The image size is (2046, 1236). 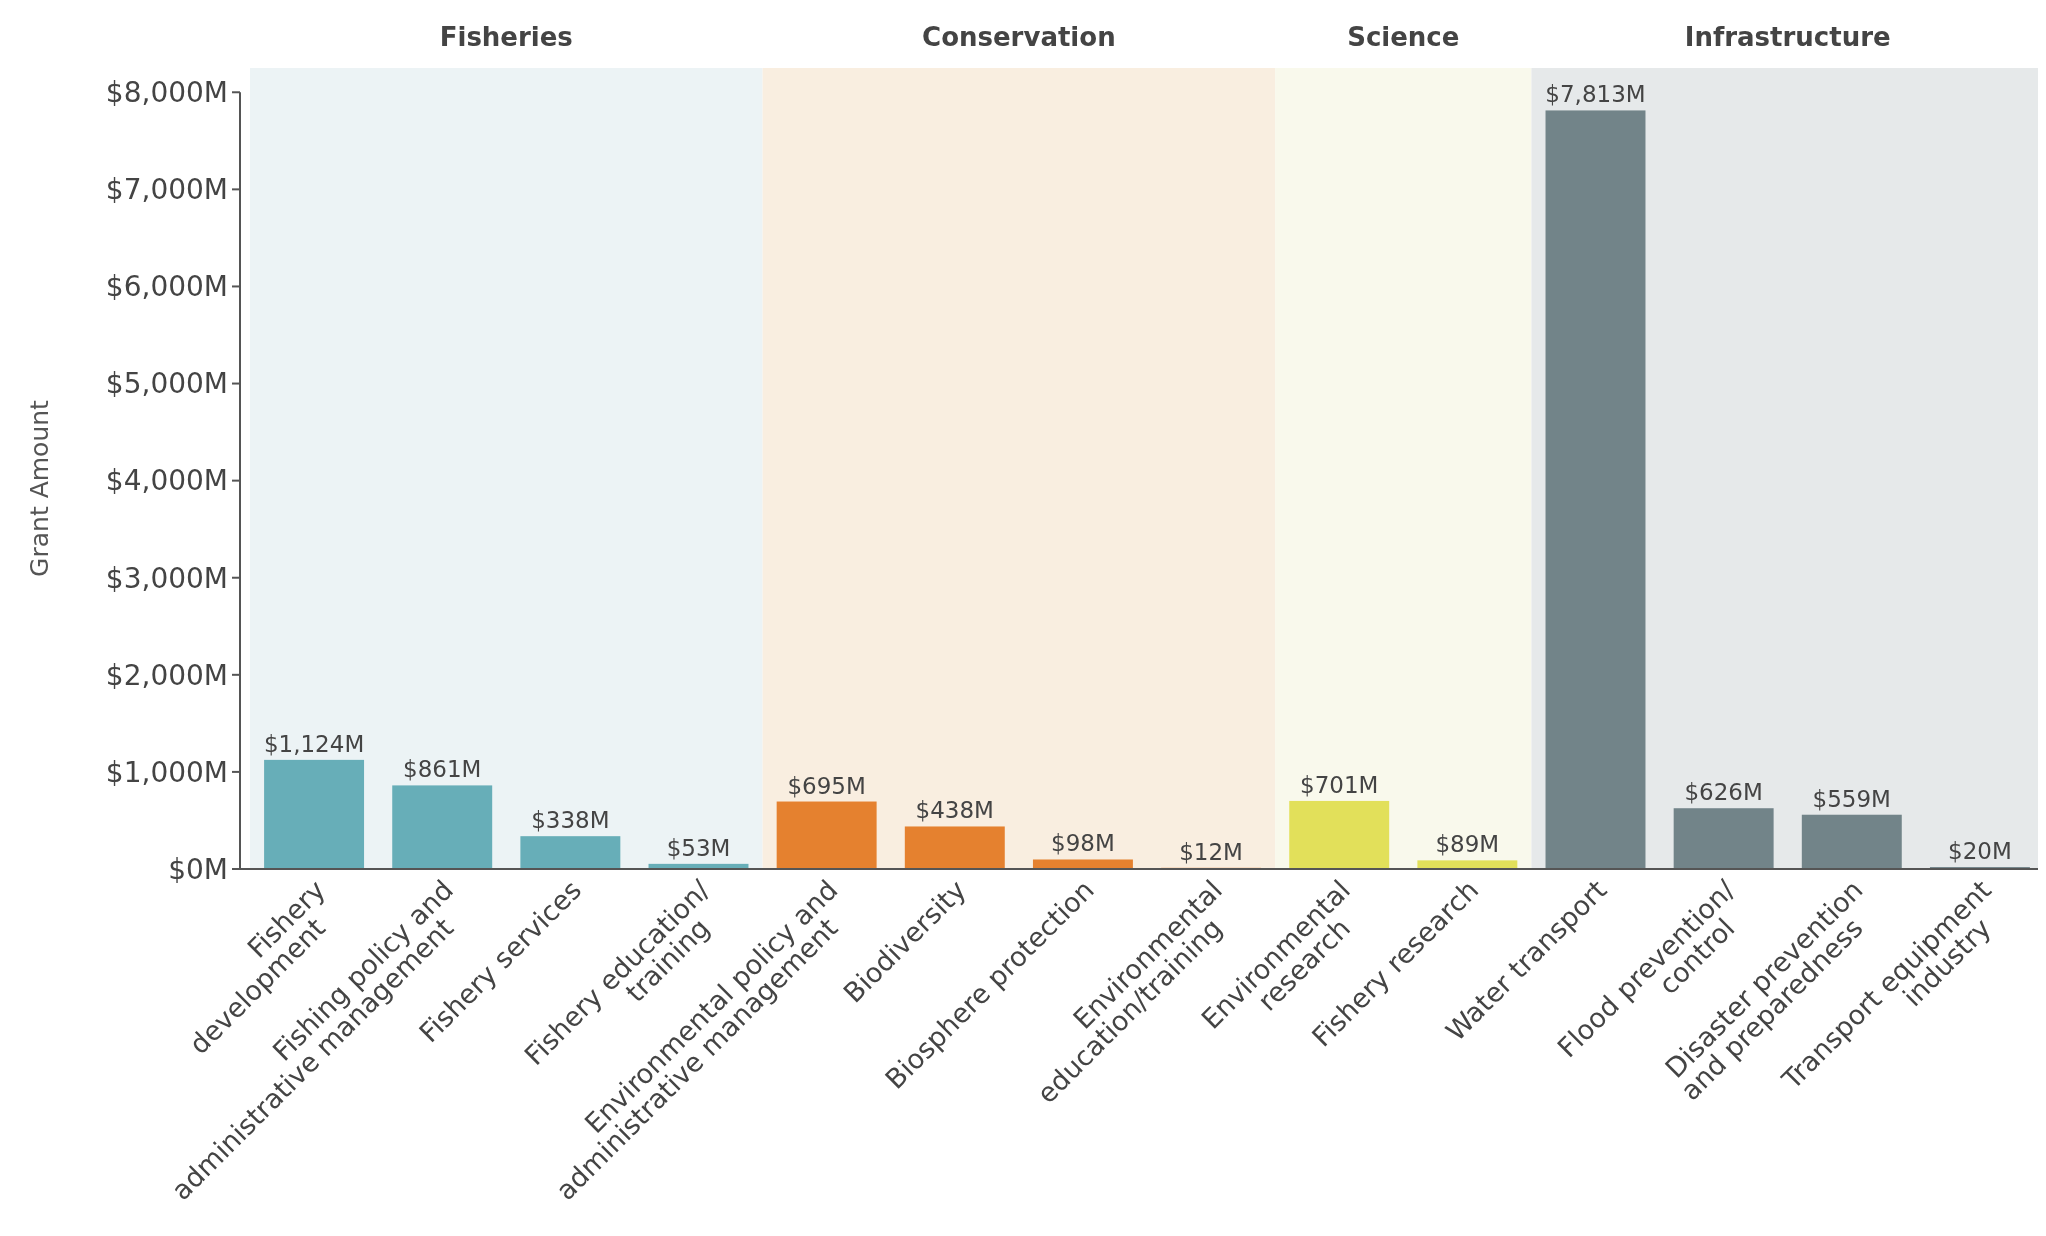 I want to click on data-label: $701M, so click(x=1339, y=784).